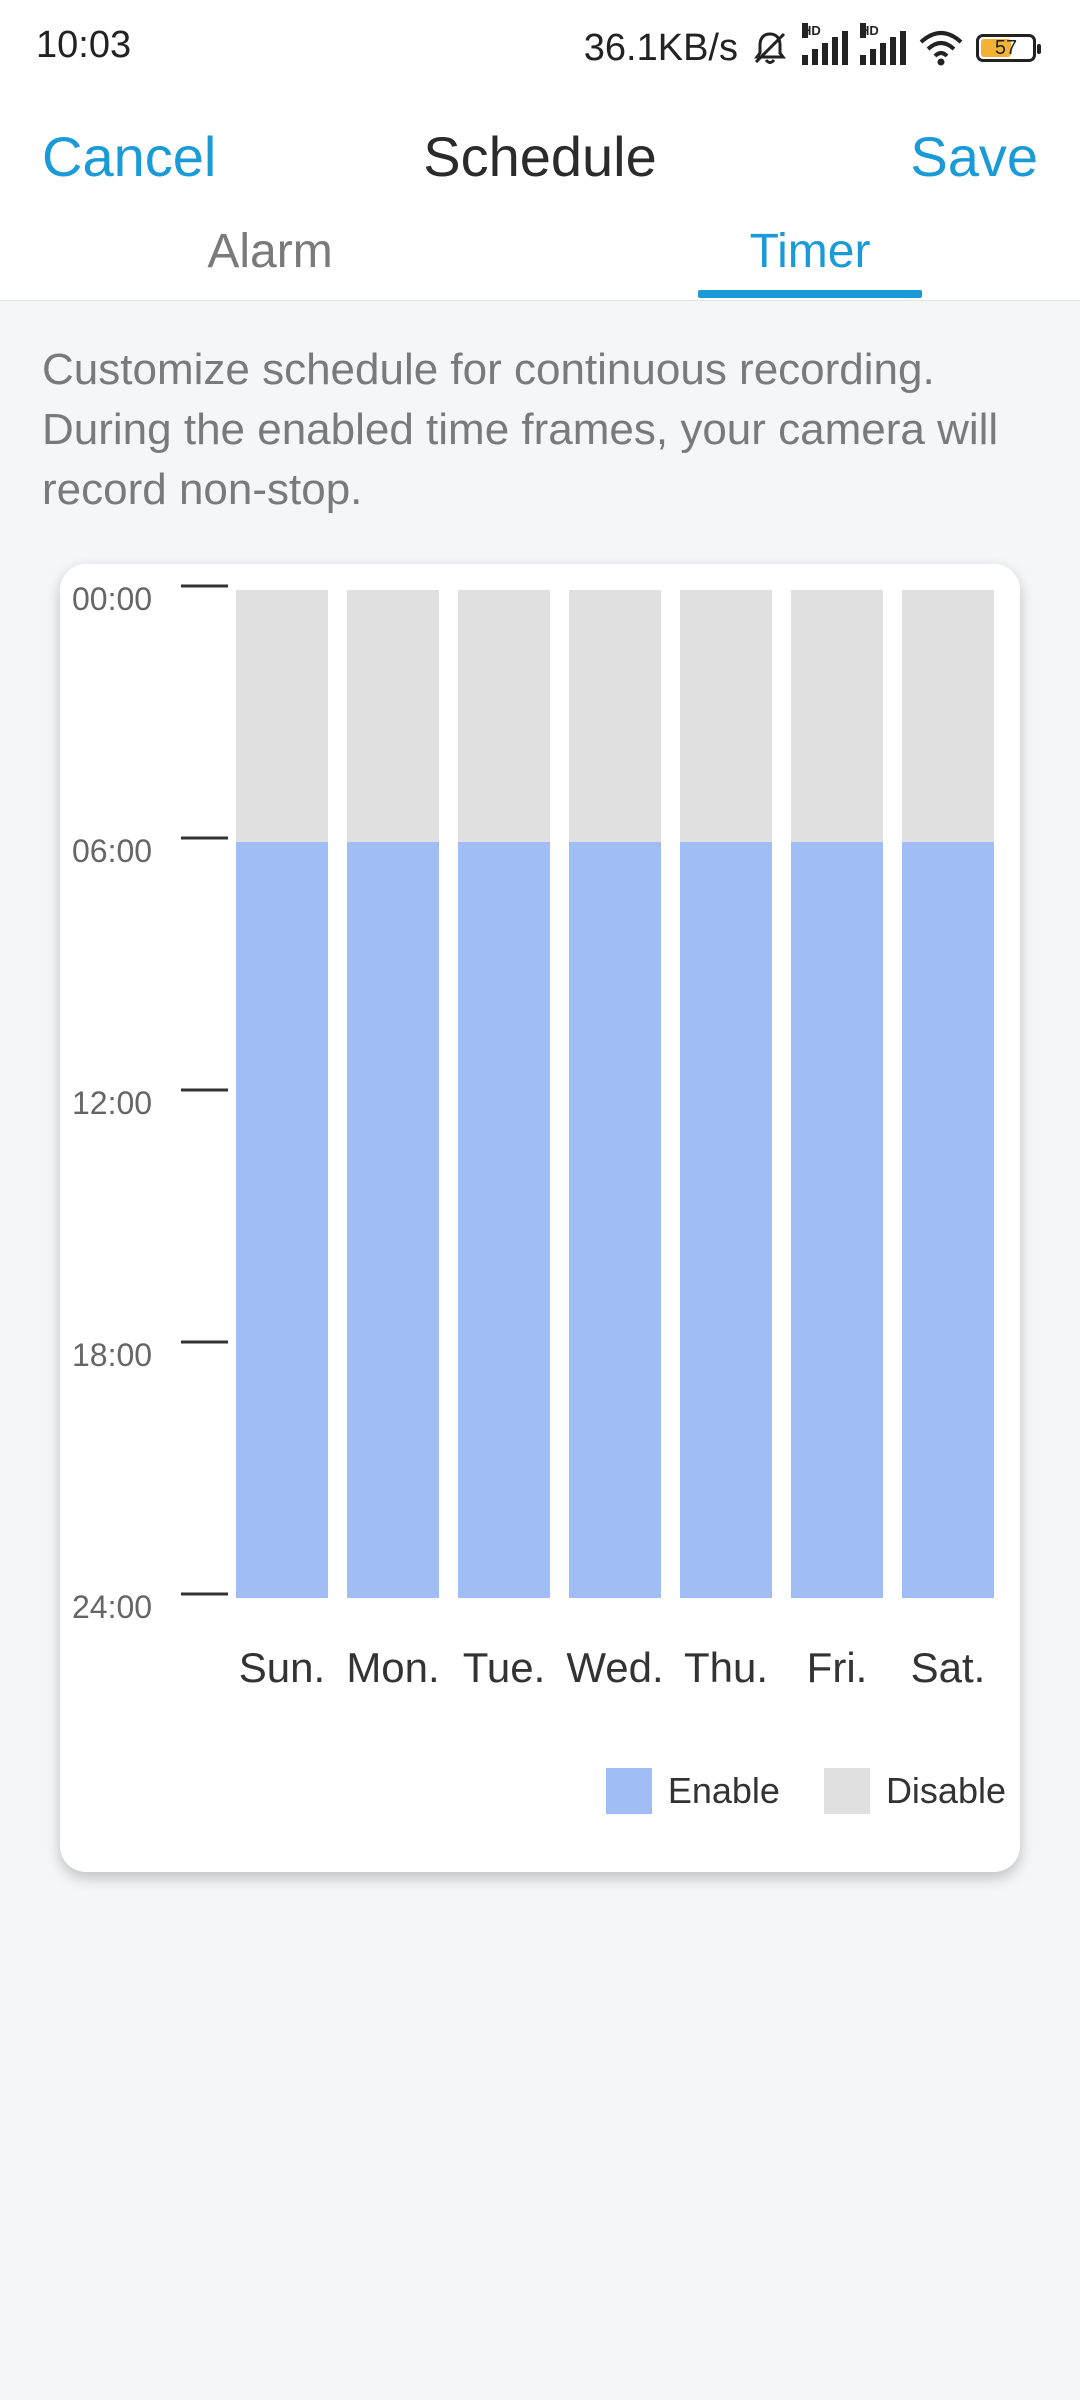 This screenshot has width=1080, height=2400. What do you see at coordinates (784, 1791) in the screenshot?
I see `chart-legend: Enable Disable` at bounding box center [784, 1791].